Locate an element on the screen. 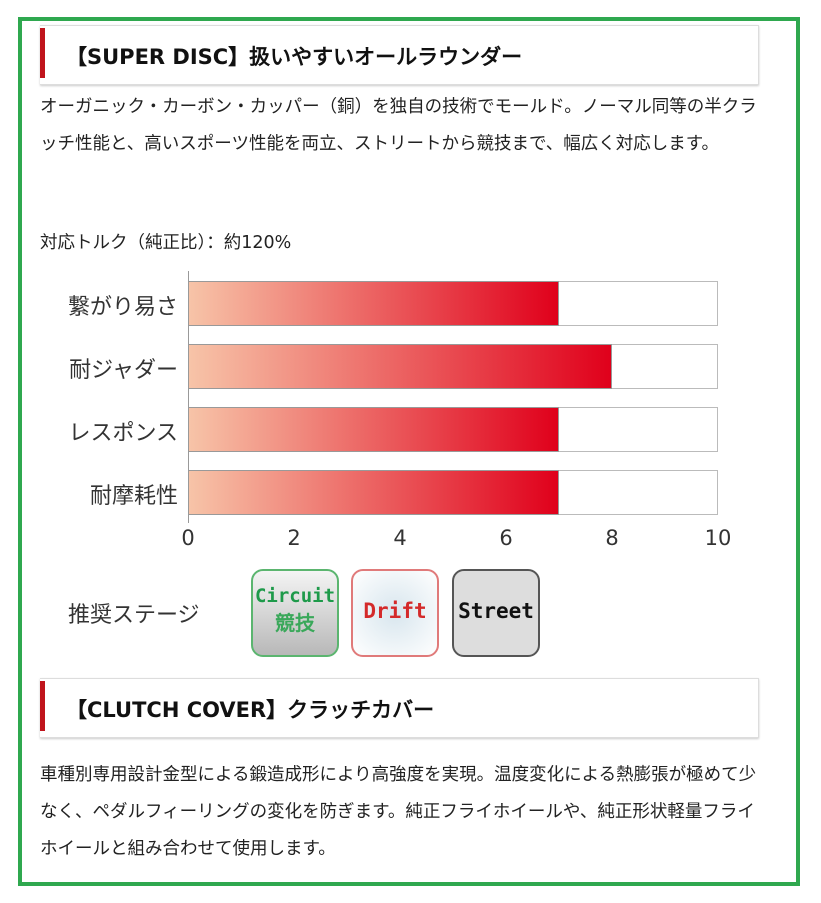 This screenshot has width=821, height=903. y-axis is located at coordinates (188, 397).